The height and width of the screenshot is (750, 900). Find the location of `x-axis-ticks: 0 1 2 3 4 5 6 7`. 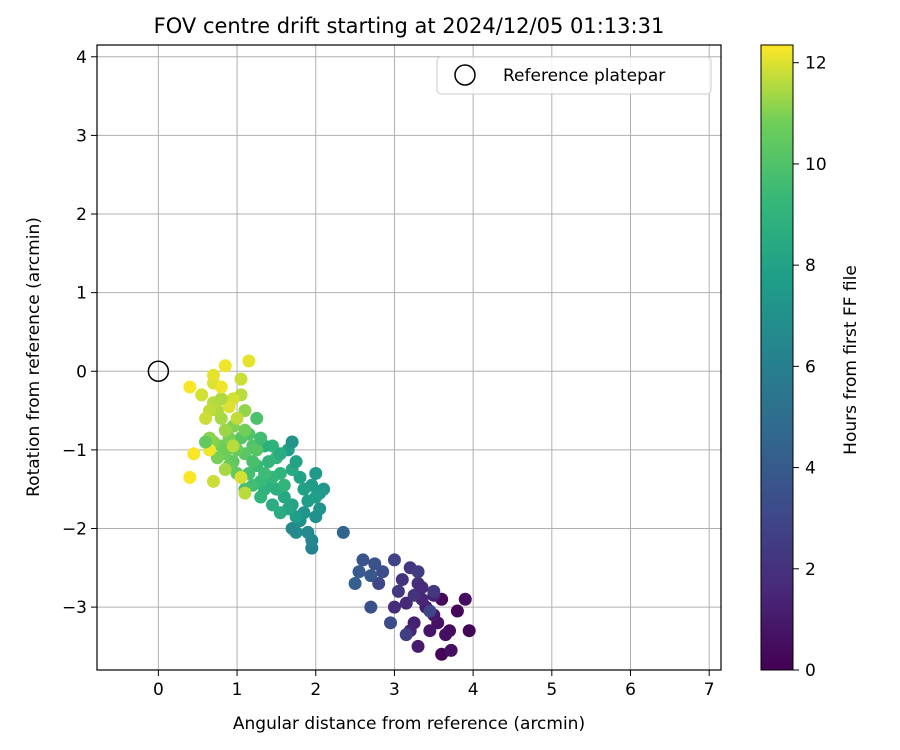

x-axis-ticks: 0 1 2 3 4 5 6 7 is located at coordinates (434, 685).